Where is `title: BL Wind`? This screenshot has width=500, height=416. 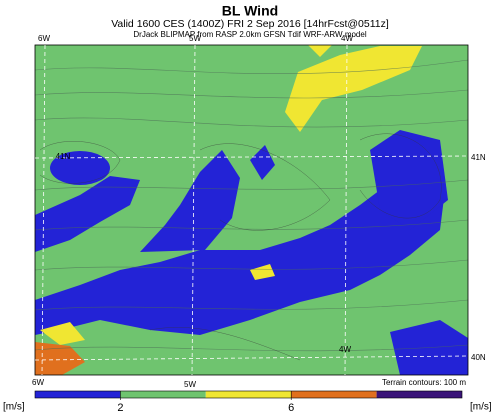
title: BL Wind is located at coordinates (250, 11).